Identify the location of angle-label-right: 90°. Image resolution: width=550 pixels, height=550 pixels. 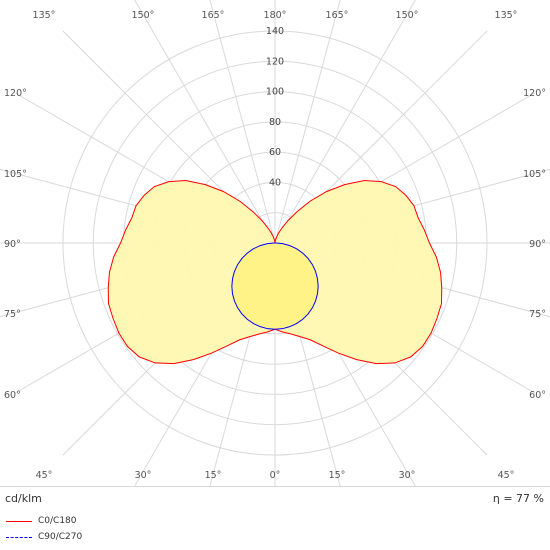
(537, 244).